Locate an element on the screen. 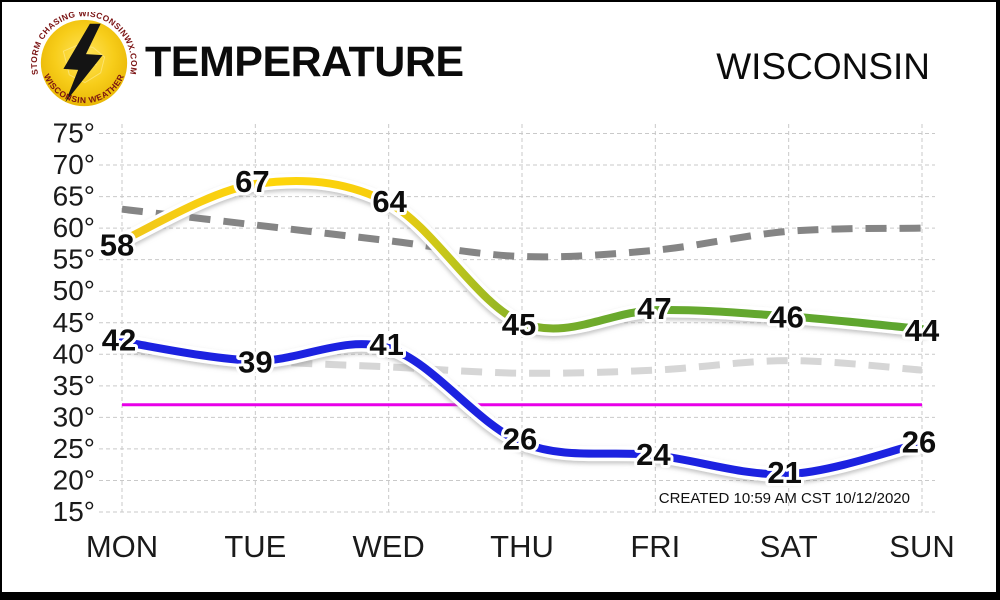  forecast-low-value-label: 21 is located at coordinates (784, 472).